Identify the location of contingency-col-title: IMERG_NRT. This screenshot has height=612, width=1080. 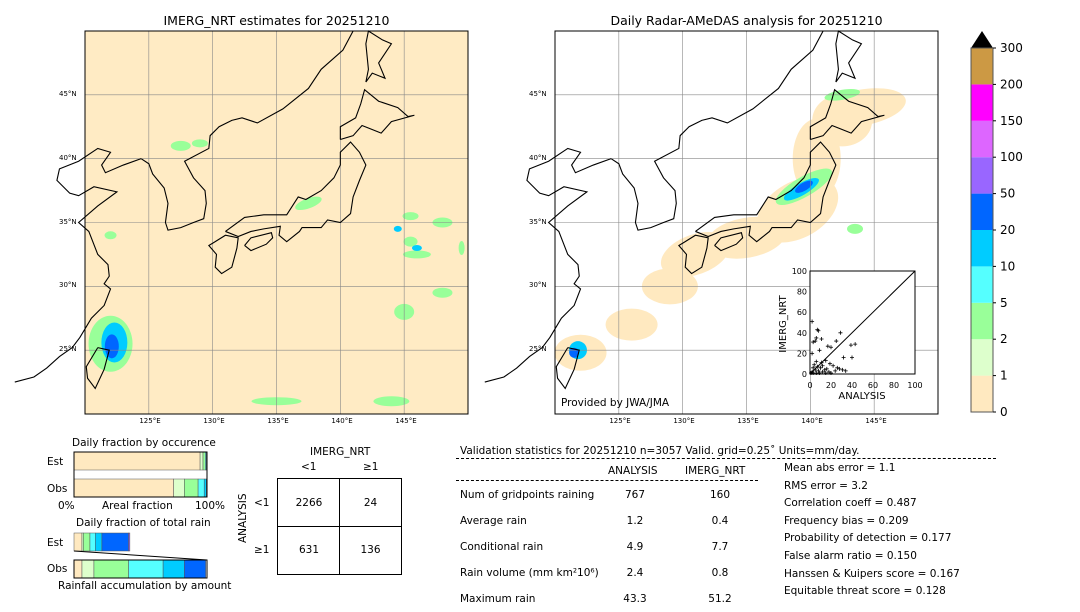
(340, 452).